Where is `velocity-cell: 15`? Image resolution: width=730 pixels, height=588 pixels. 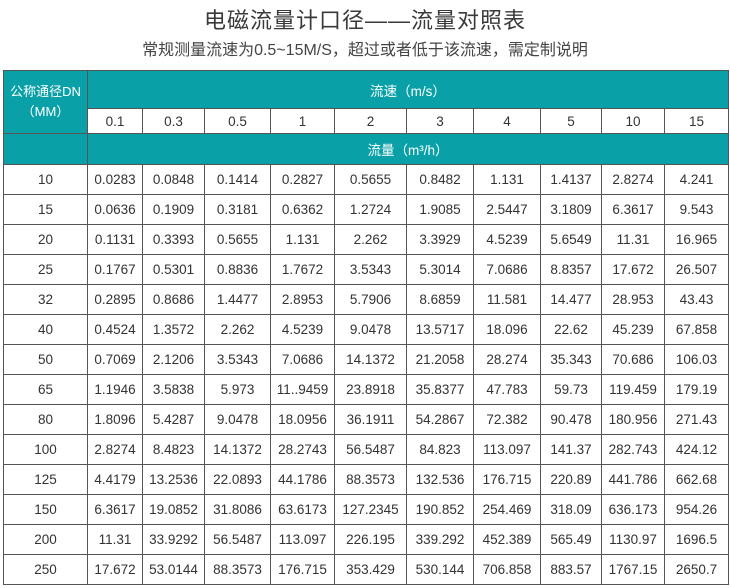 velocity-cell: 15 is located at coordinates (696, 121).